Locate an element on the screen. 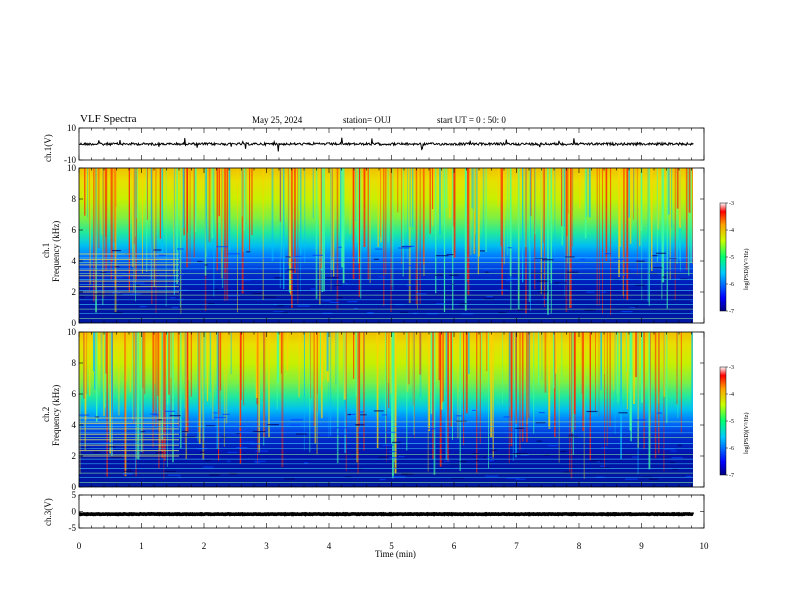 The width and height of the screenshot is (792, 612). chart-title: VLF Spectra is located at coordinates (108, 119).